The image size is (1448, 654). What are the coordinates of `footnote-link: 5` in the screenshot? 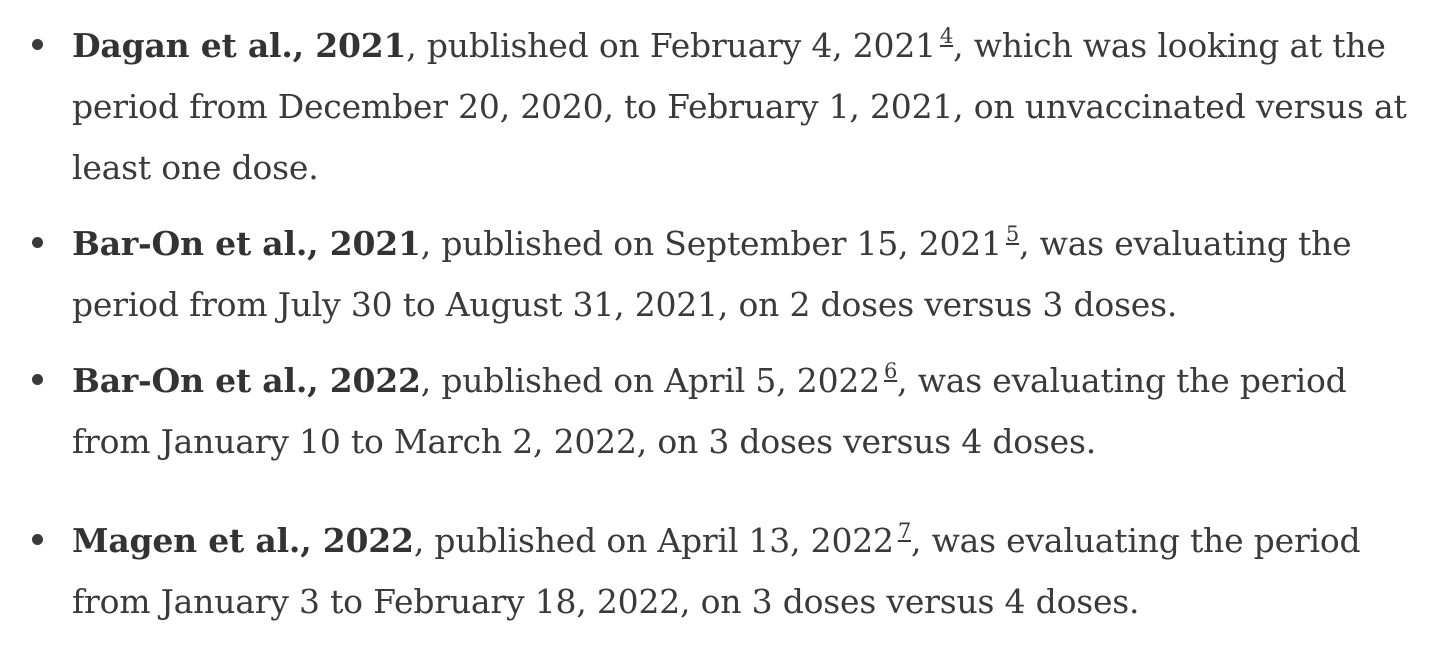 It's located at (1012, 234).